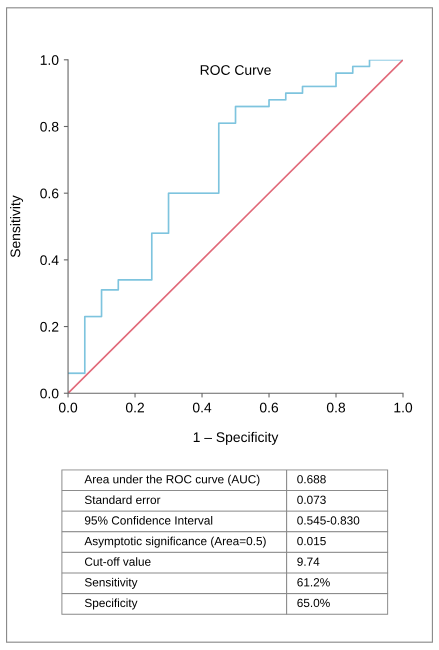 This screenshot has height=650, width=439. Describe the element at coordinates (111, 604) in the screenshot. I see `text: Specificity` at that location.